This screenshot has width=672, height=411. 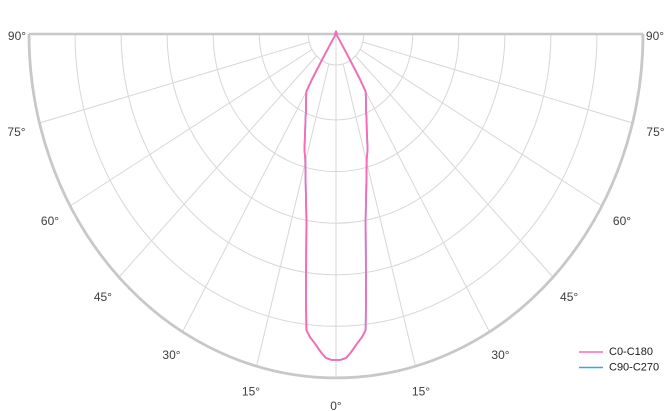 I want to click on legend: C0-C180 C90-C270, so click(x=619, y=360).